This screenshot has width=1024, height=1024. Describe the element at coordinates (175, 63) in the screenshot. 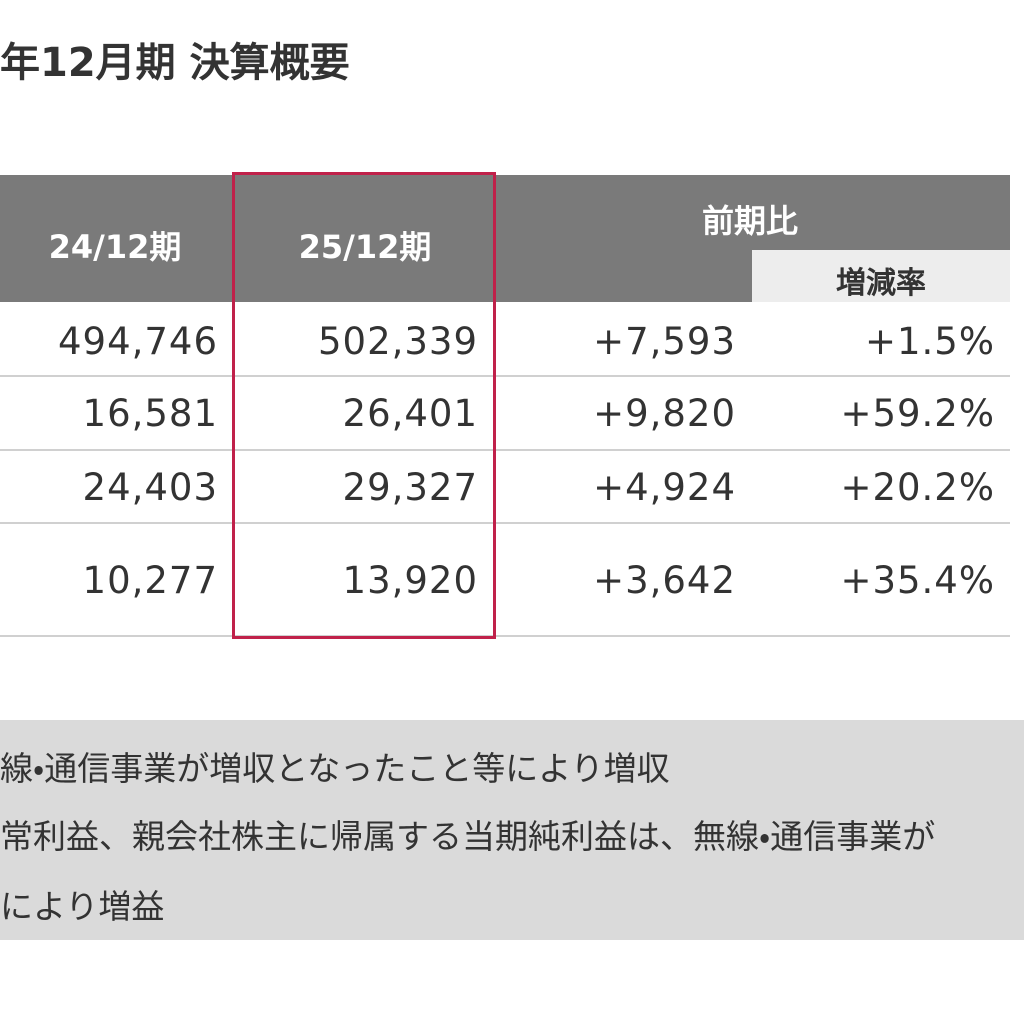

I see `slide-title: 年12月期 決算概要` at that location.